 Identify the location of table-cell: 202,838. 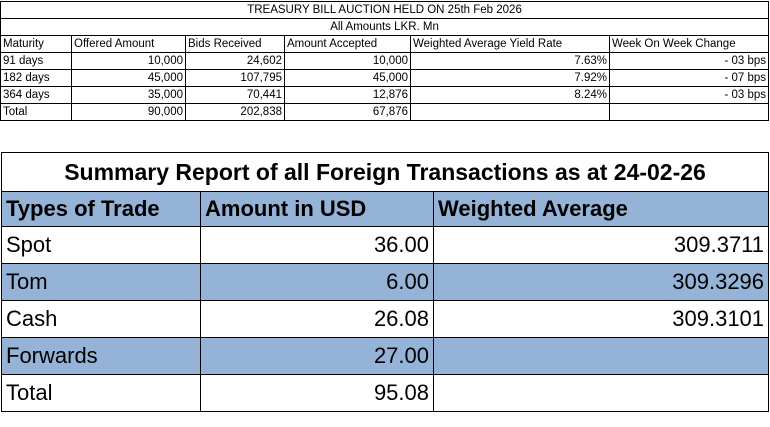
(235, 112).